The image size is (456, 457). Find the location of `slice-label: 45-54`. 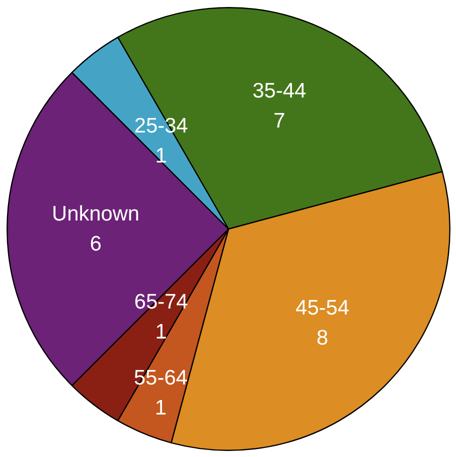

slice-label: 45-54 is located at coordinates (323, 308).